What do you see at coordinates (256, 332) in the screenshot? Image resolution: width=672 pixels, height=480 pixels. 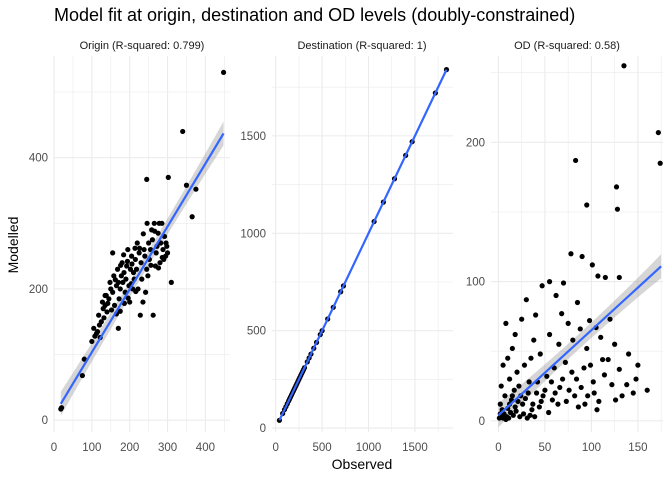 I see `y-tick-label: 500` at bounding box center [256, 332].